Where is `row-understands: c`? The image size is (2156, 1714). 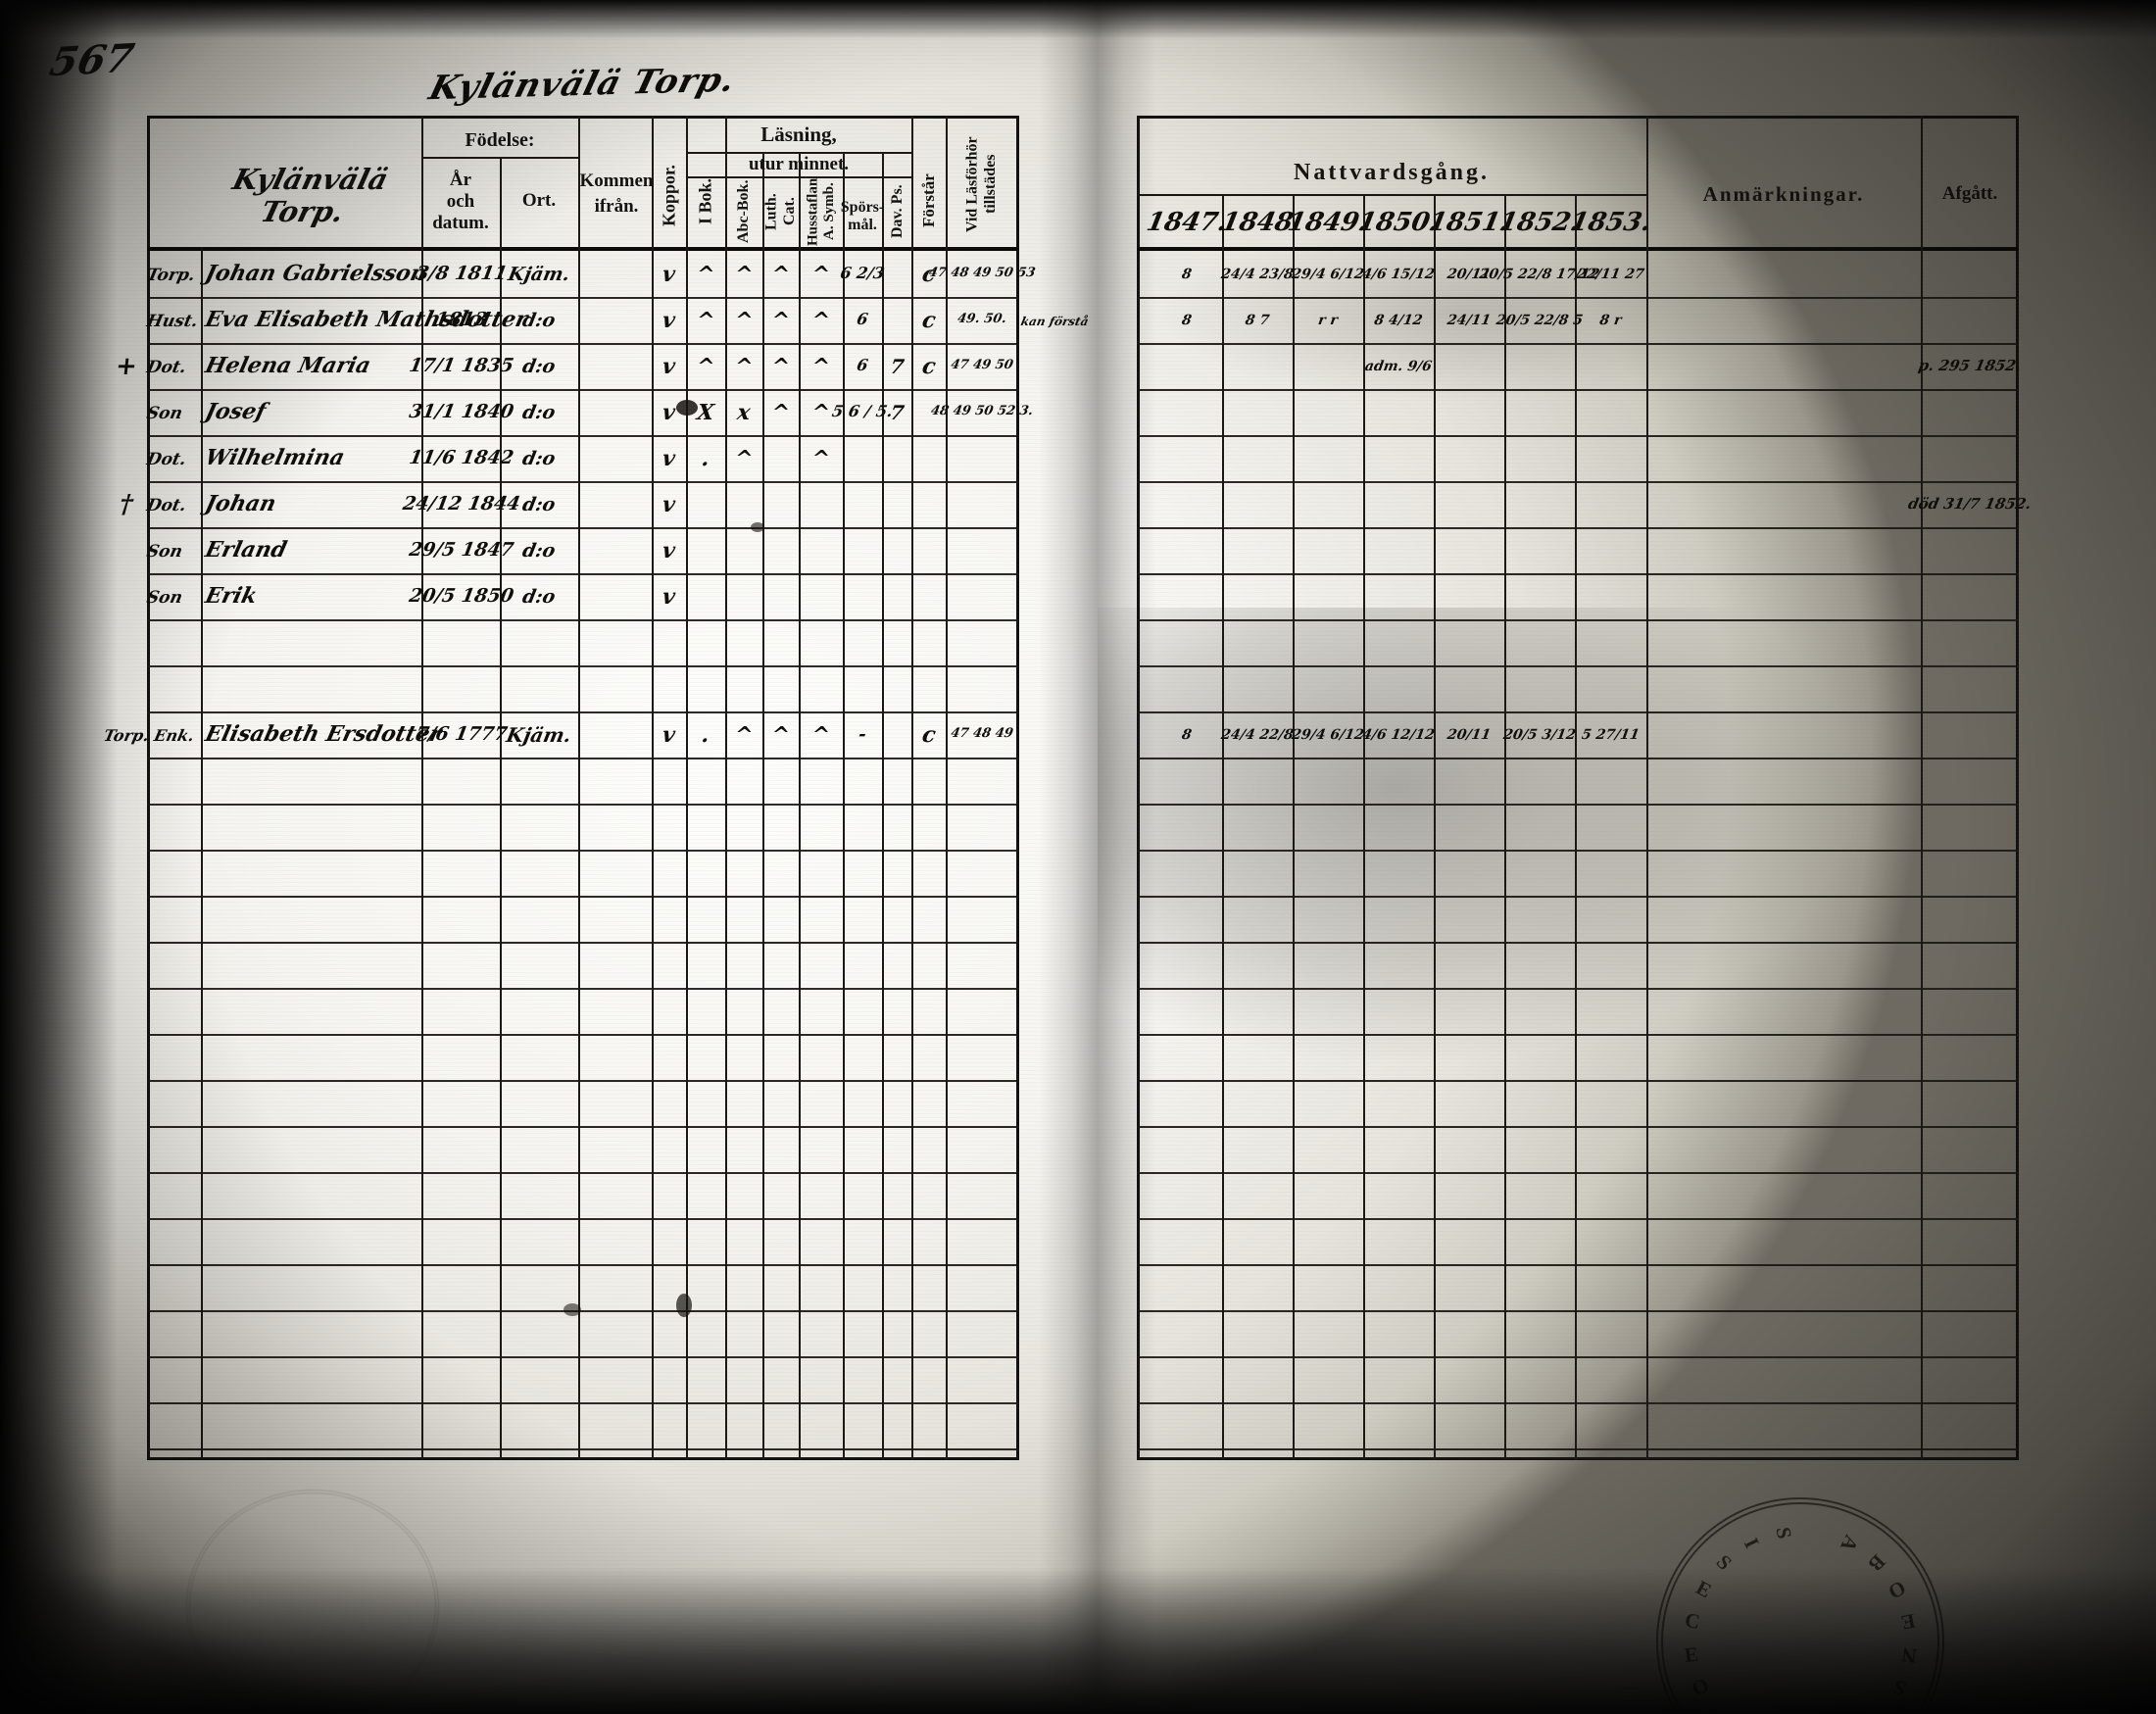
row-understands: c is located at coordinates (929, 320).